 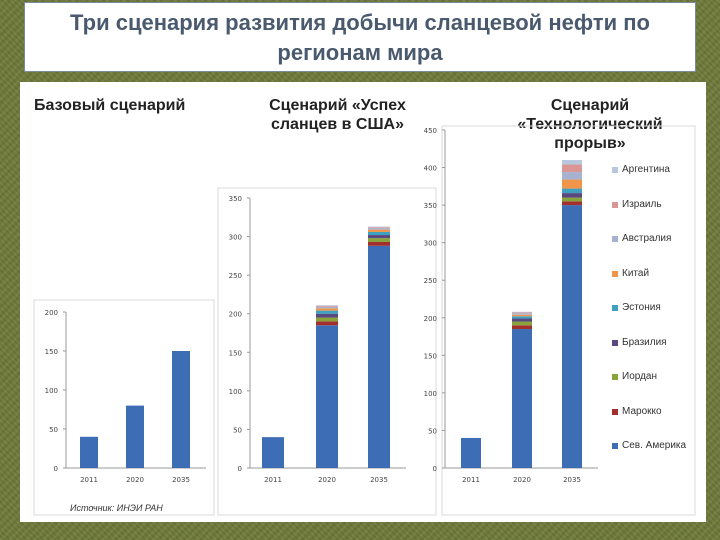 I want to click on chart-1-y-tick-label: 200, so click(x=51, y=313).